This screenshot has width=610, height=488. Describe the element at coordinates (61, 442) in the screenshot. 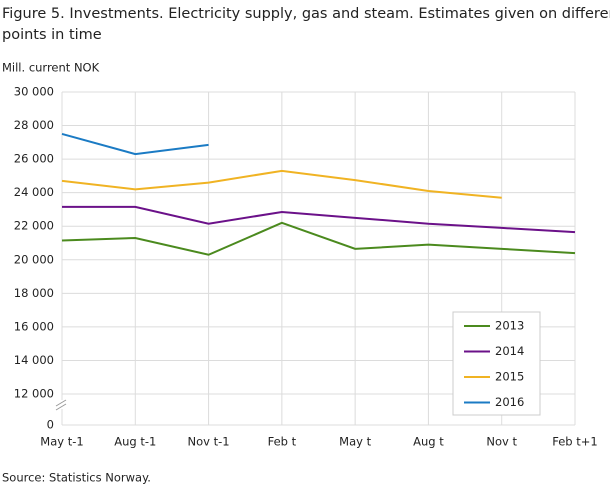

I see `x-tick-label: May t-1` at that location.